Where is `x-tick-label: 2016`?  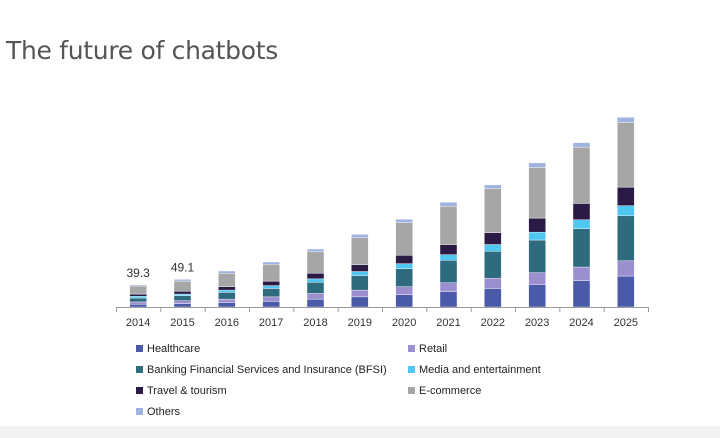
x-tick-label: 2016 is located at coordinates (227, 323).